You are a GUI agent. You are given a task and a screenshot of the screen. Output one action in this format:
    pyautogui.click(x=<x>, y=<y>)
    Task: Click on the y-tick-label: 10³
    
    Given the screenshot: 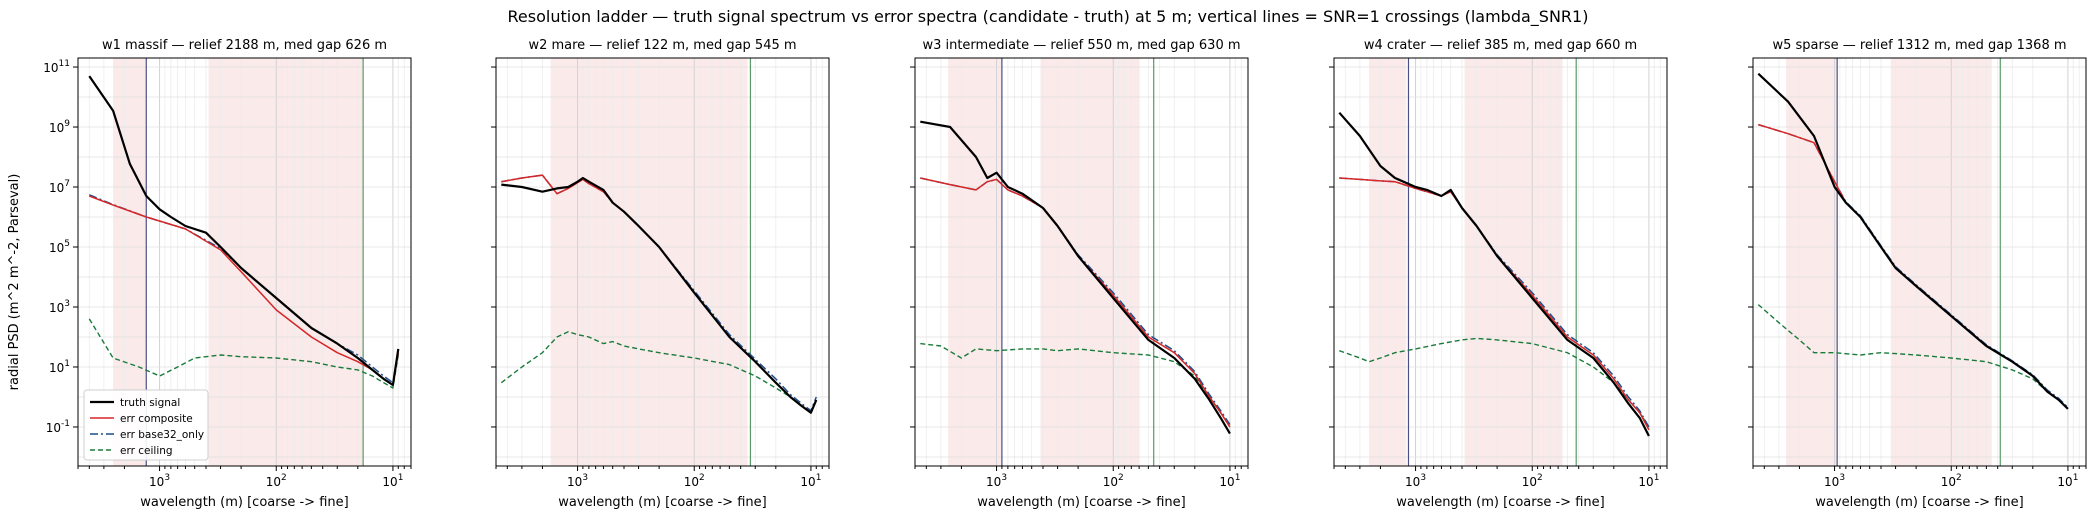 What is the action you would take?
    pyautogui.click(x=59, y=307)
    